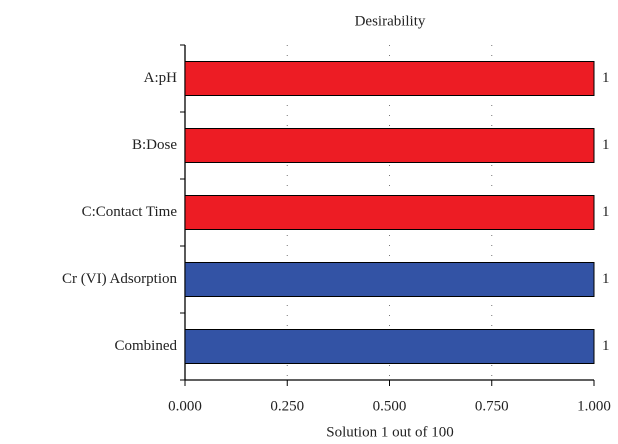 Image resolution: width=618 pixels, height=444 pixels. I want to click on y-tick-label: Cr (VI) Adsorption, so click(119, 279).